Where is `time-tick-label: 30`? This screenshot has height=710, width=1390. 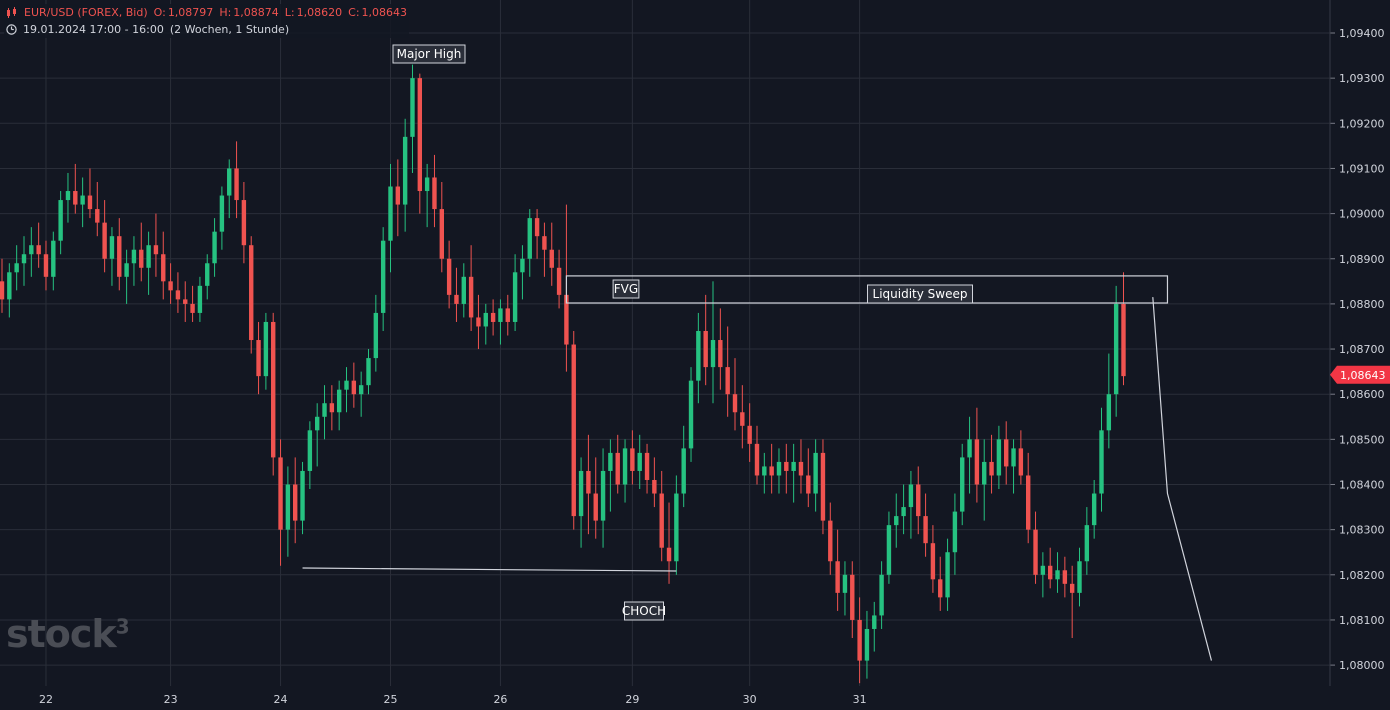
time-tick-label: 30 is located at coordinates (750, 699).